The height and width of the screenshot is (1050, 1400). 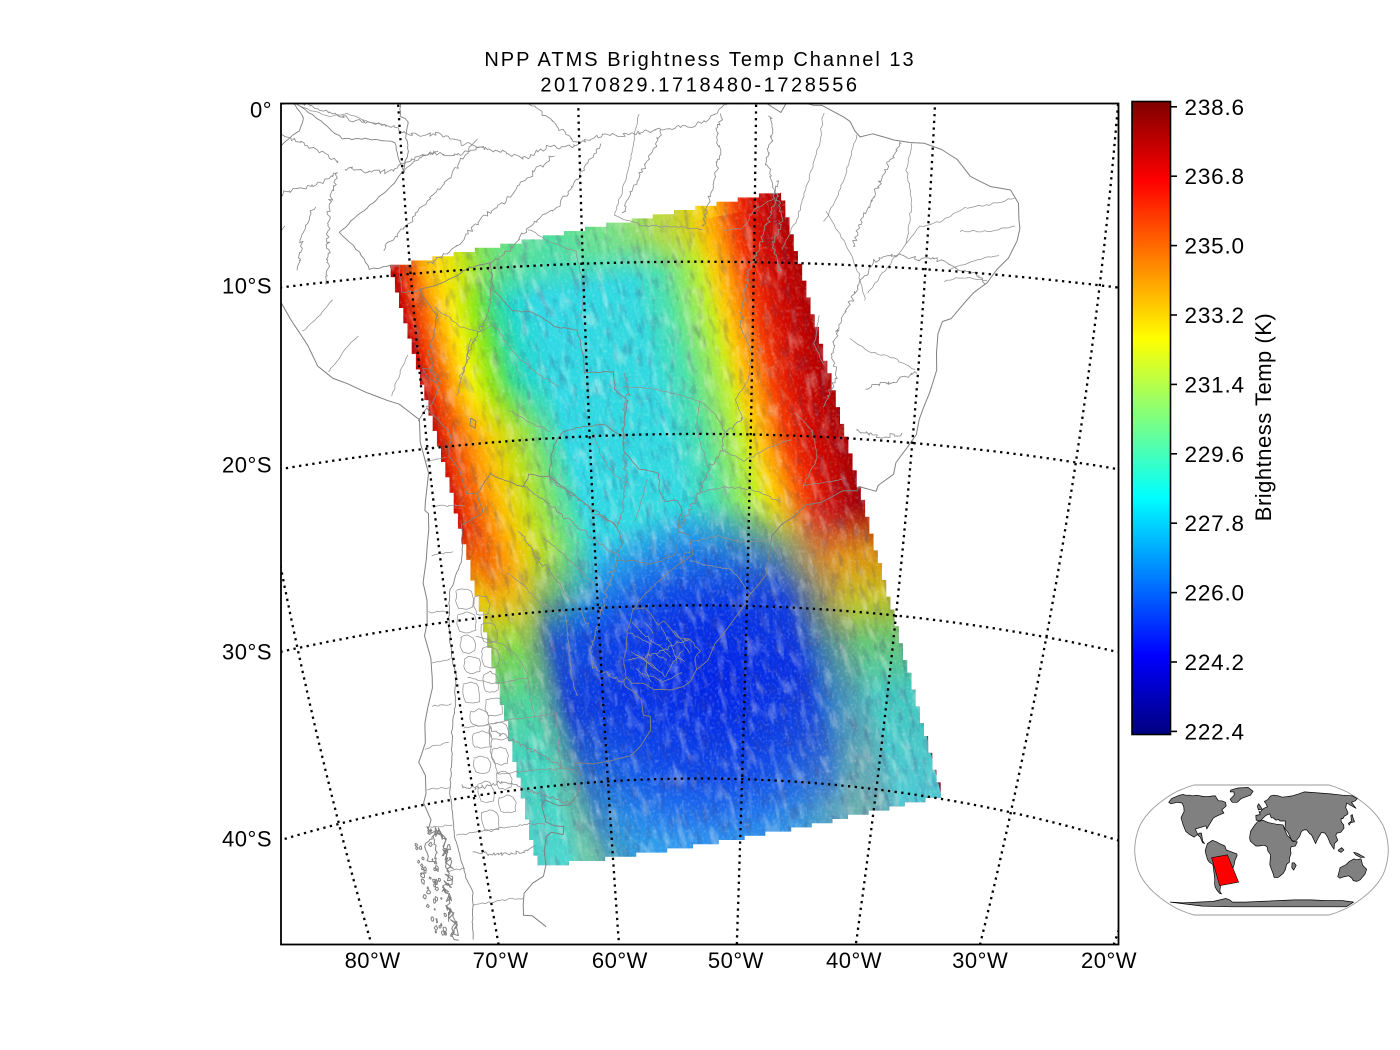 I want to click on svg-text: 235.0, so click(x=1215, y=246).